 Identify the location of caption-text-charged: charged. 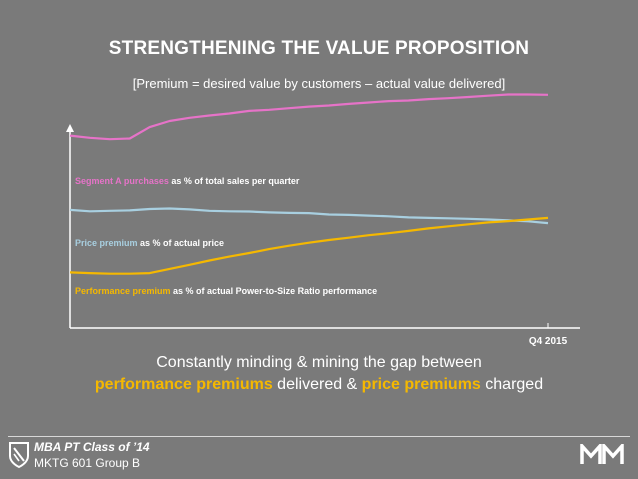
(512, 384).